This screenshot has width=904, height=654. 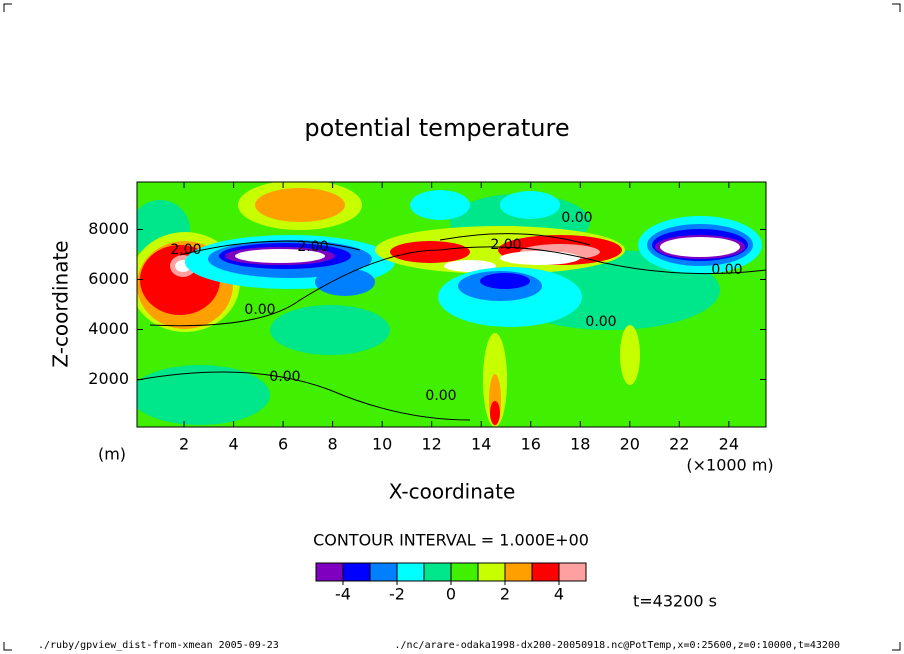 I want to click on colorbar-tick-label: -4, so click(x=343, y=594).